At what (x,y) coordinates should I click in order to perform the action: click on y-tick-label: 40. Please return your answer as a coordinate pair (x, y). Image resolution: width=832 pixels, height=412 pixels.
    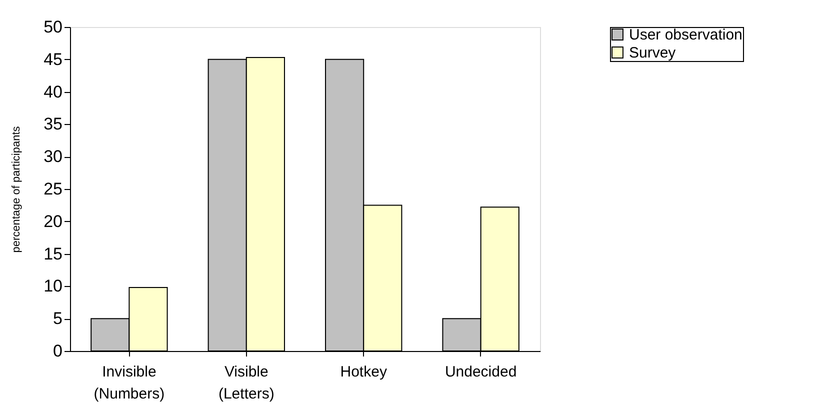
    Looking at the image, I should click on (53, 92).